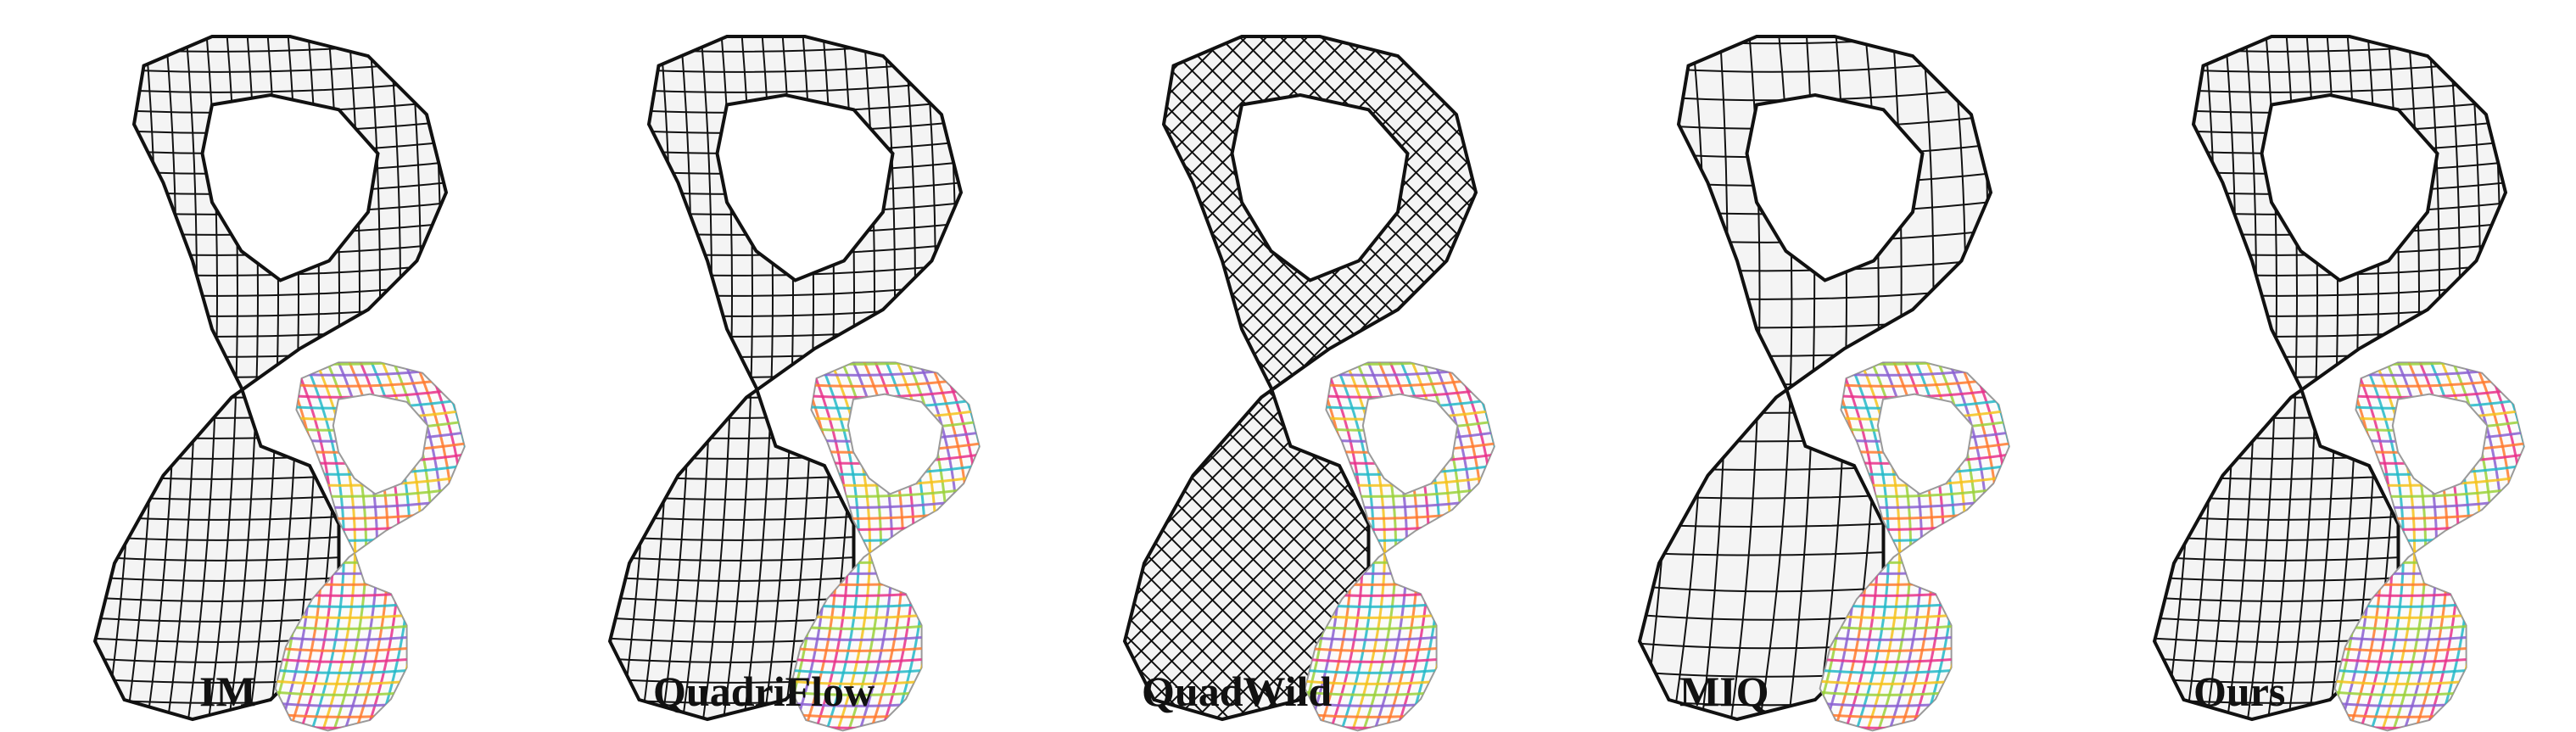  Describe the element at coordinates (227, 691) in the screenshot. I see `caption-im: IM` at that location.